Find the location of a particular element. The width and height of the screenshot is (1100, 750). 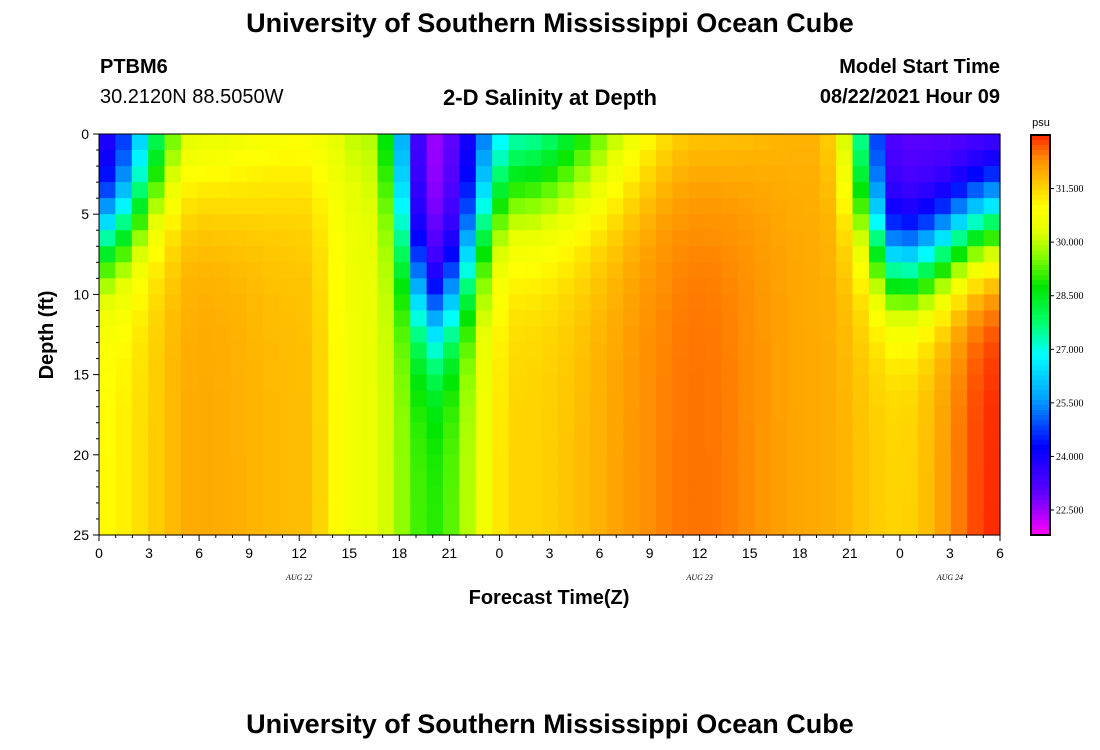

colorbar-tick-label: 30.000 is located at coordinates (1070, 243).